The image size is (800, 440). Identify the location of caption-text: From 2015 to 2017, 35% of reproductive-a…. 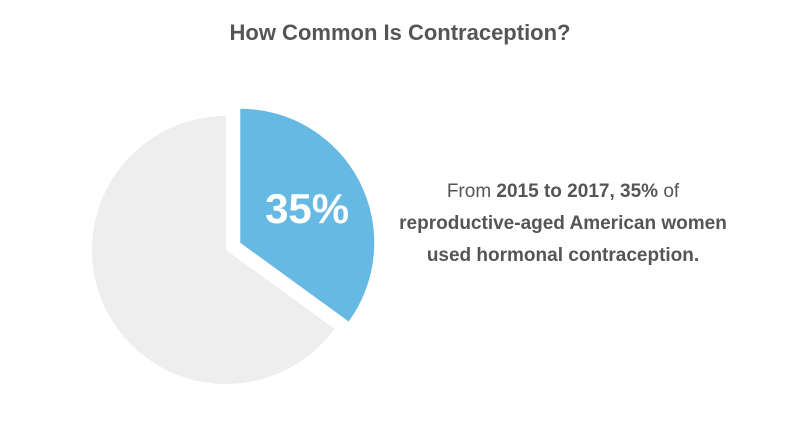
(563, 224).